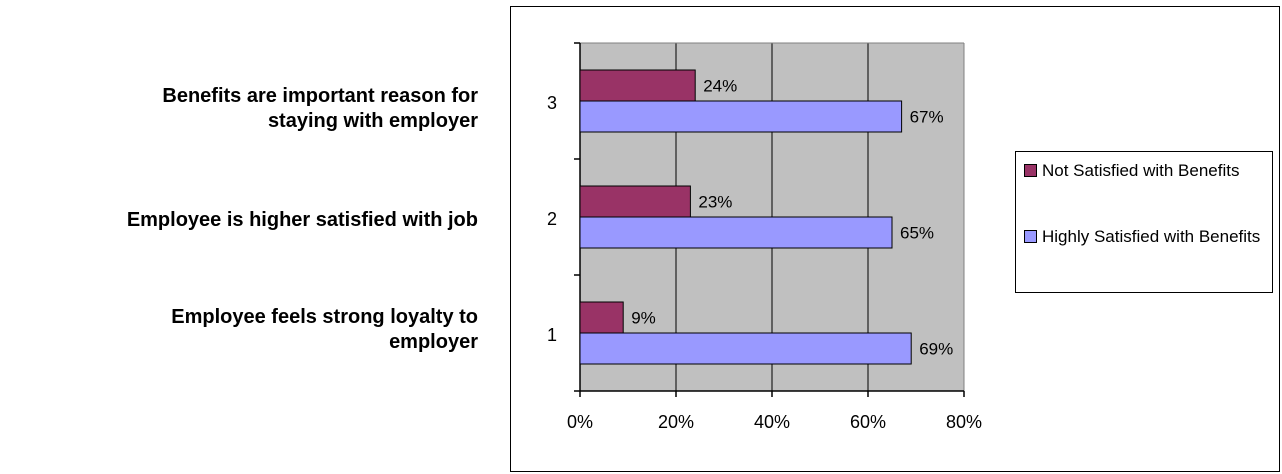  Describe the element at coordinates (1141, 170) in the screenshot. I see `legend-label-not-satisfied: Not Satisfied with Benefits` at that location.